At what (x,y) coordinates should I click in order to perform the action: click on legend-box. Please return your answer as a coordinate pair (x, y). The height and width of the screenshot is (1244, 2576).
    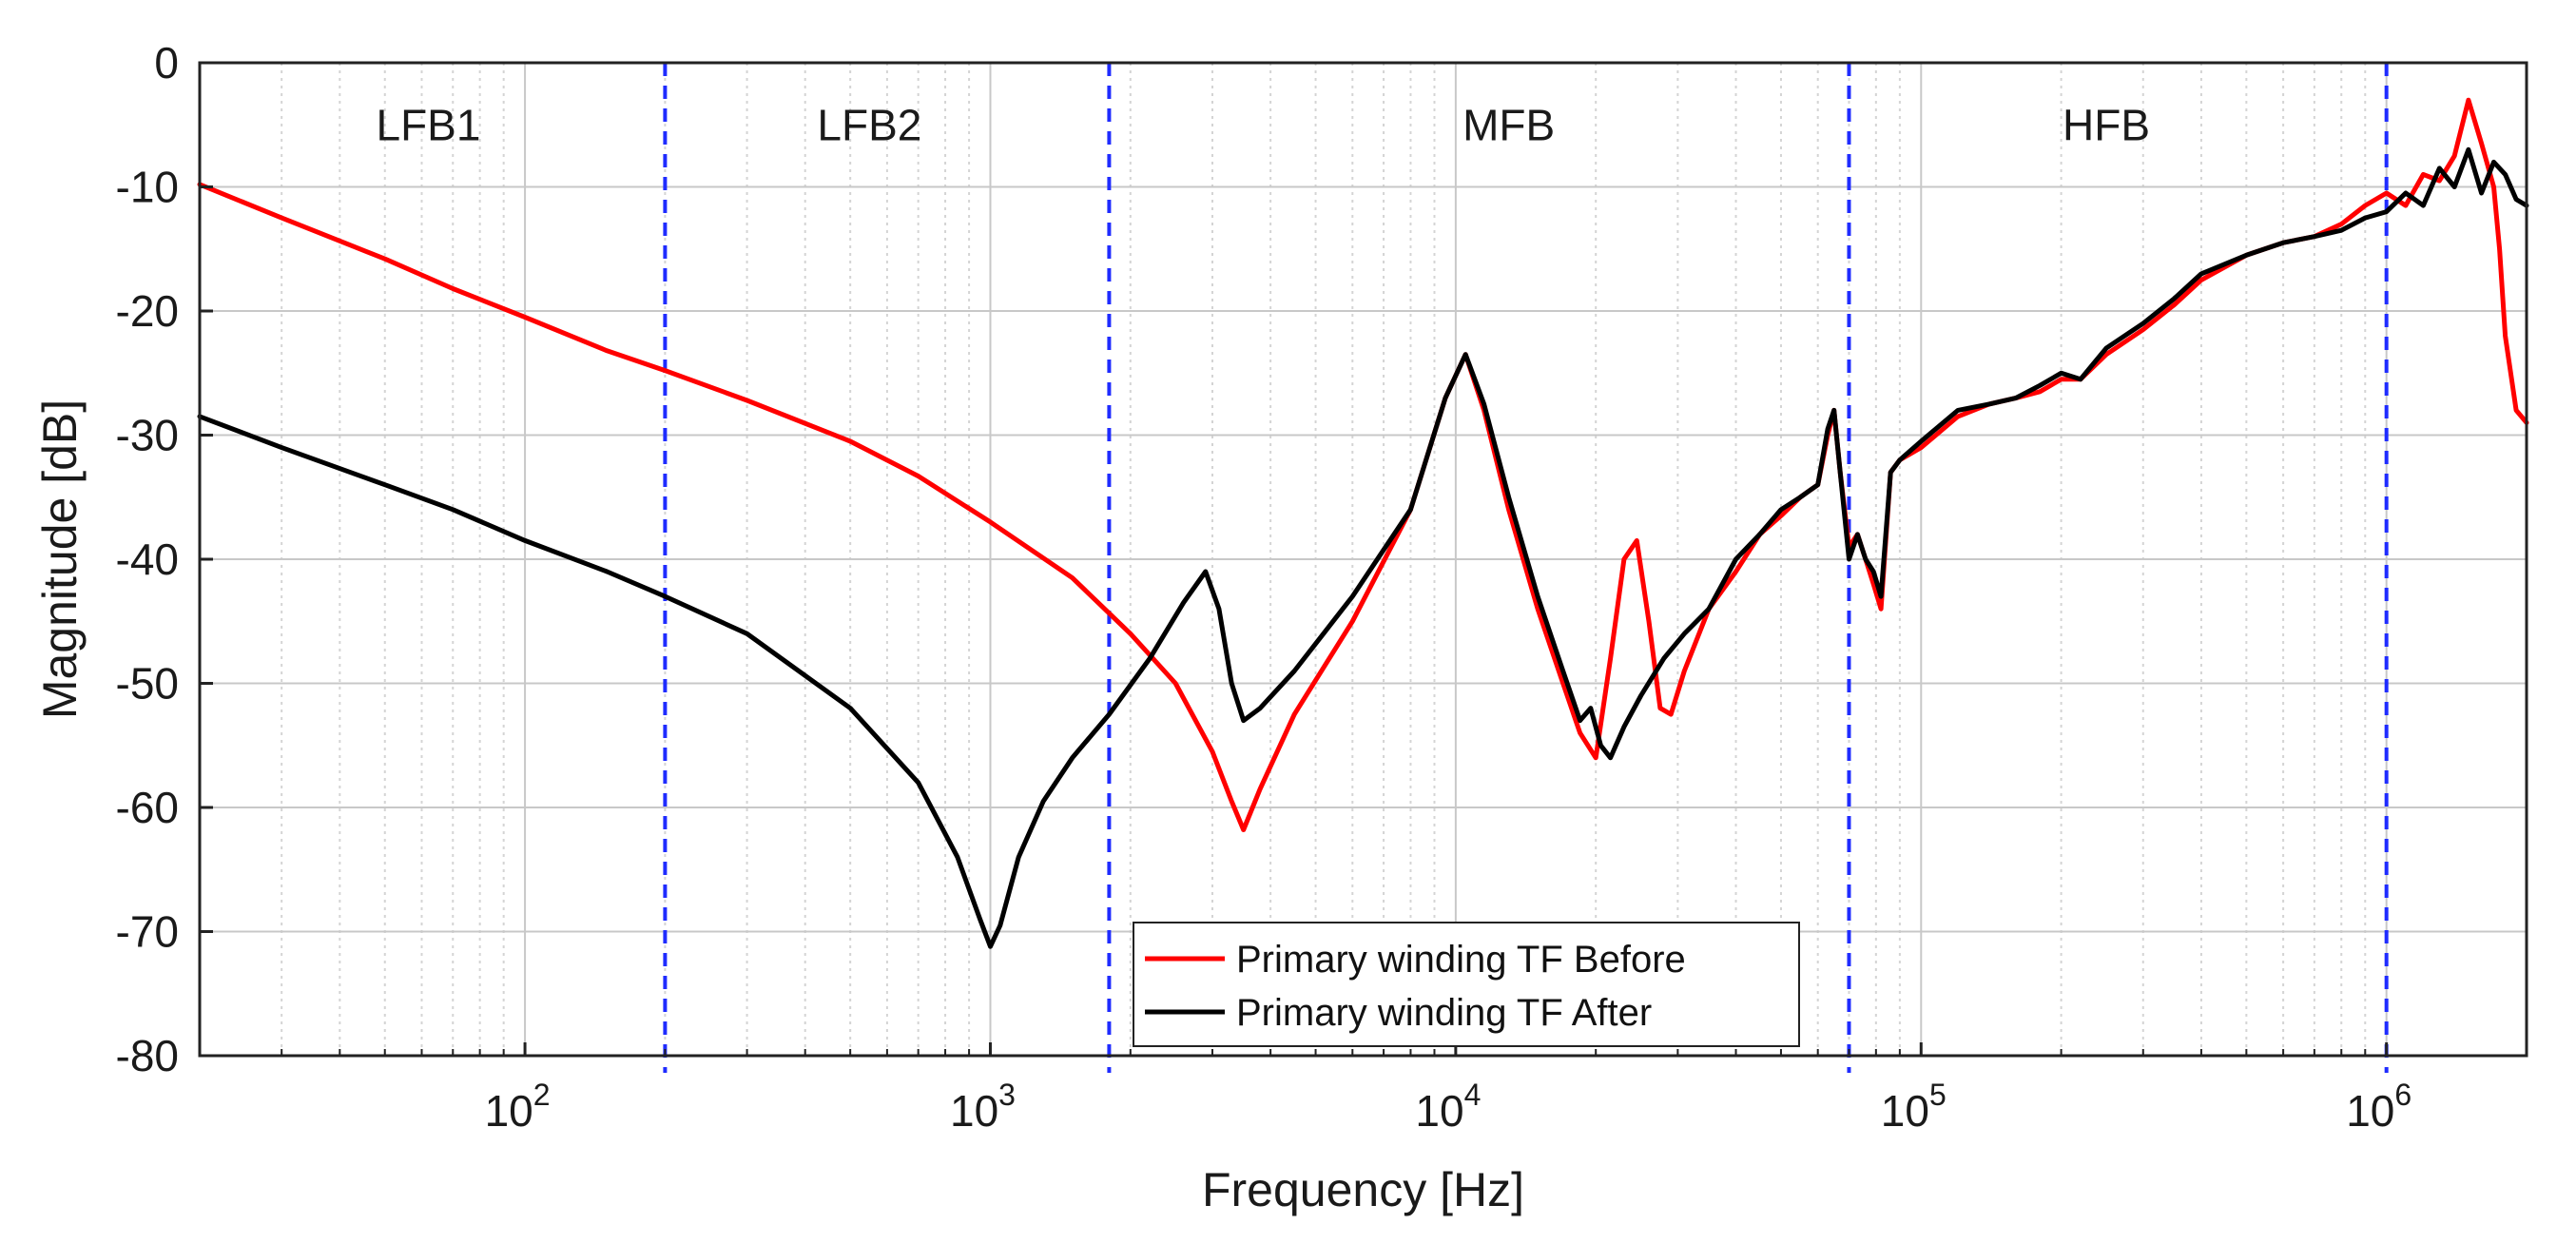
    Looking at the image, I should click on (1466, 984).